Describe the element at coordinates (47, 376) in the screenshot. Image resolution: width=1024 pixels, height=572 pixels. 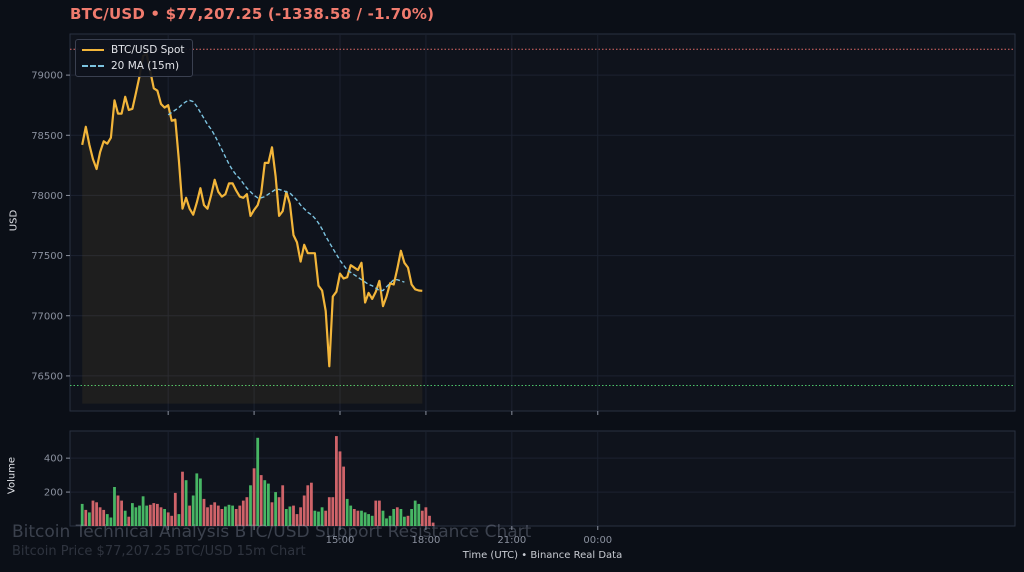
I see `price-y-tick-label-0: 76500` at that location.